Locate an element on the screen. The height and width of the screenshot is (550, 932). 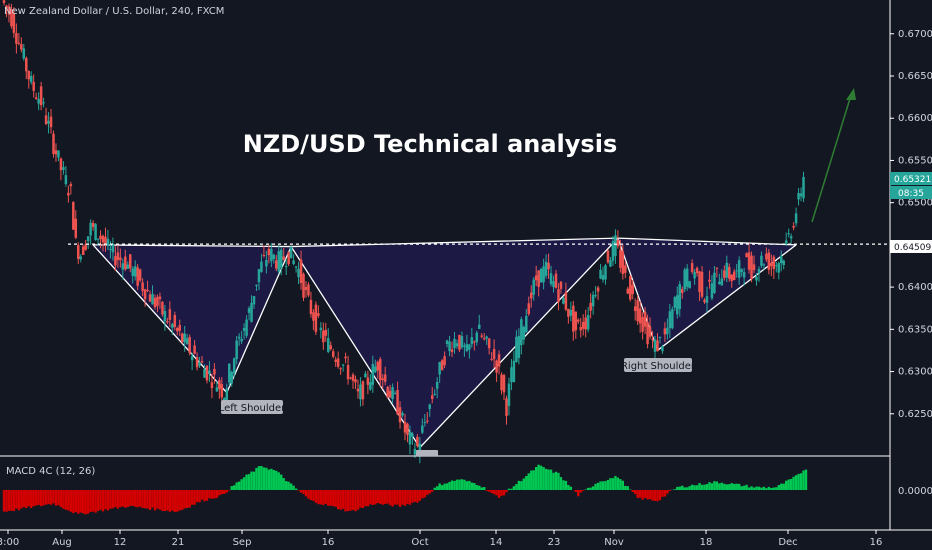
target-arrow is located at coordinates (833, 155).